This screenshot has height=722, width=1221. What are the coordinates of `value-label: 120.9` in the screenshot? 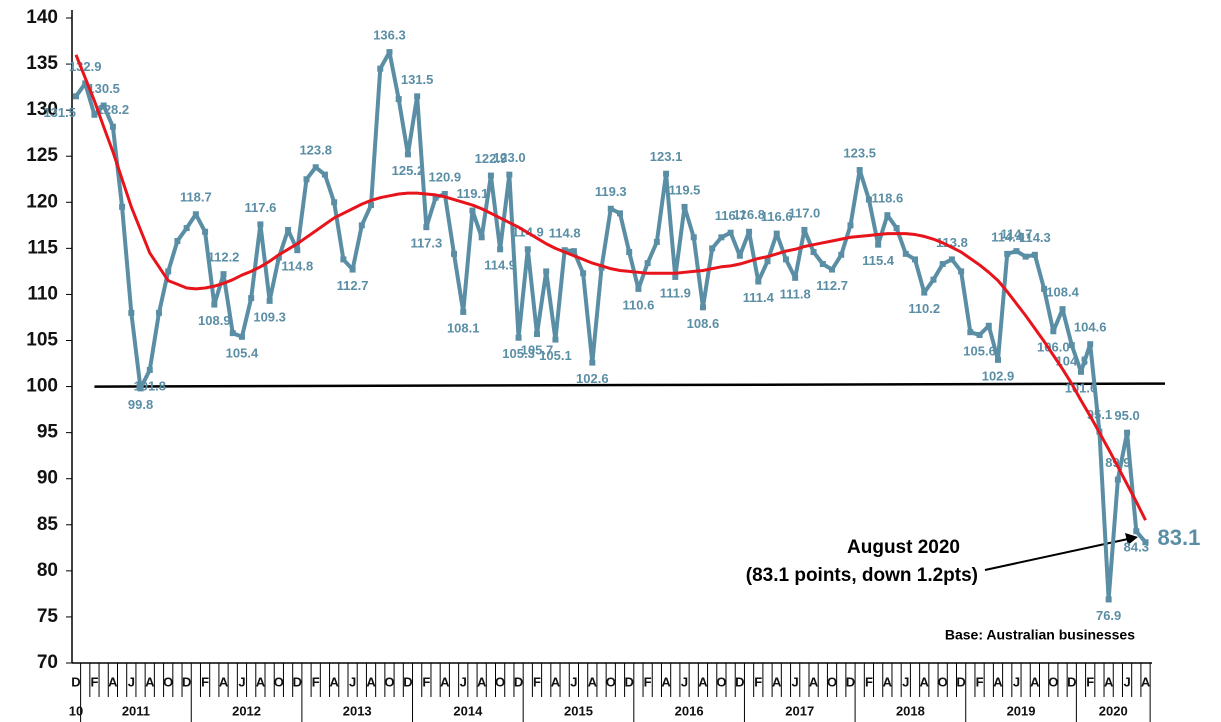 It's located at (445, 176).